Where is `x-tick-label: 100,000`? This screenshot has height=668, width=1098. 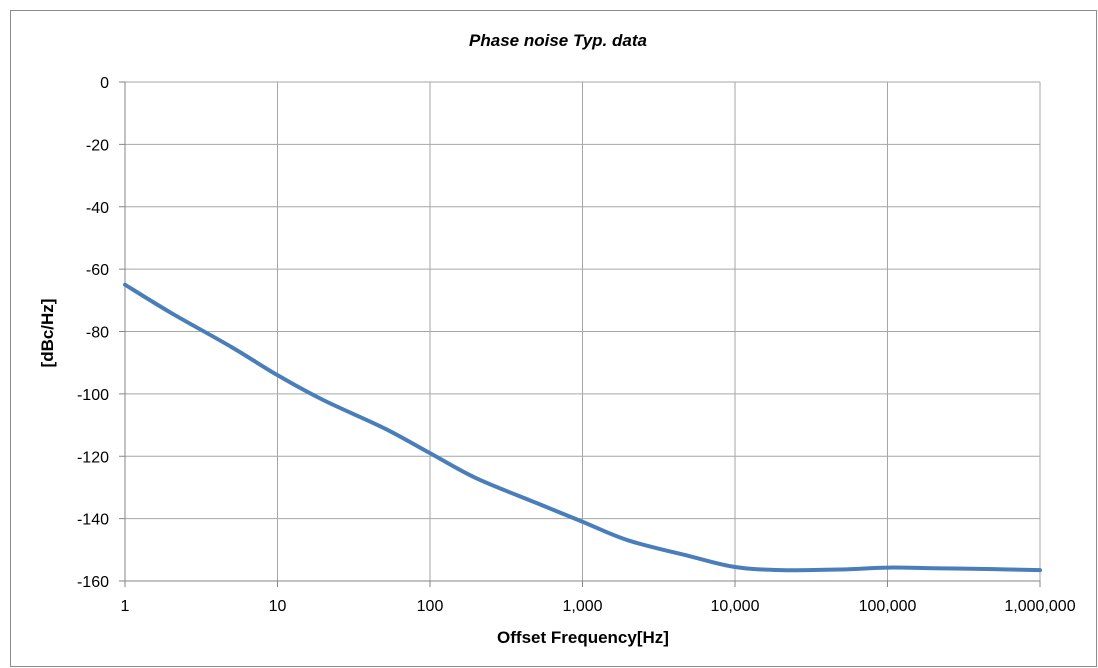
x-tick-label: 100,000 is located at coordinates (888, 606).